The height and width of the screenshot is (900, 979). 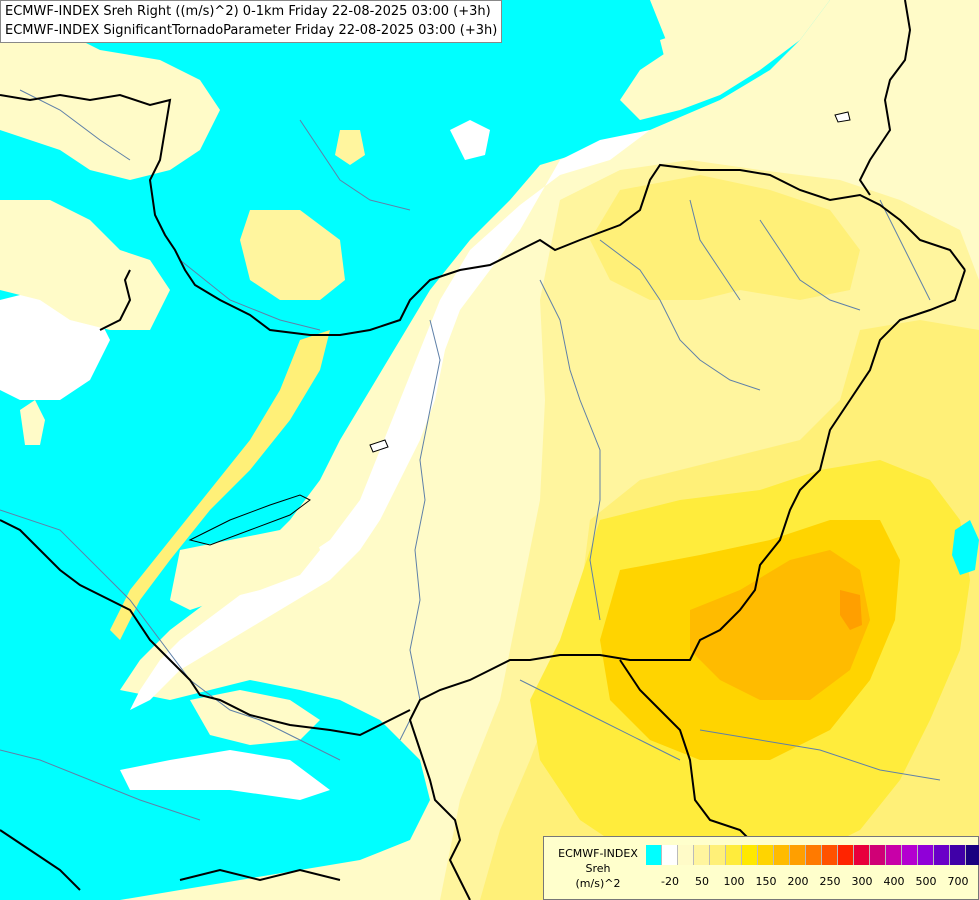 What do you see at coordinates (249, 520) in the screenshot?
I see `lake-balaton` at bounding box center [249, 520].